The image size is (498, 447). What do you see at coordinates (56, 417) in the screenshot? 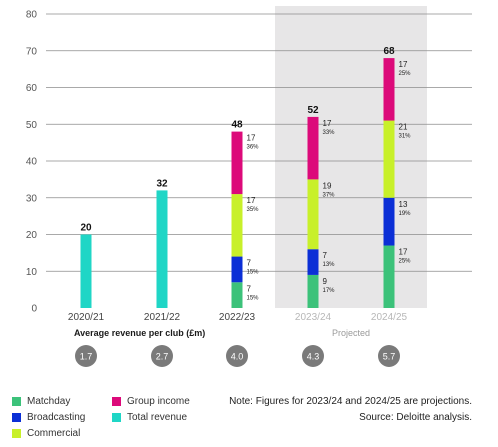
I see `legend-label-broadcasting: Broadcasting` at bounding box center [56, 417].